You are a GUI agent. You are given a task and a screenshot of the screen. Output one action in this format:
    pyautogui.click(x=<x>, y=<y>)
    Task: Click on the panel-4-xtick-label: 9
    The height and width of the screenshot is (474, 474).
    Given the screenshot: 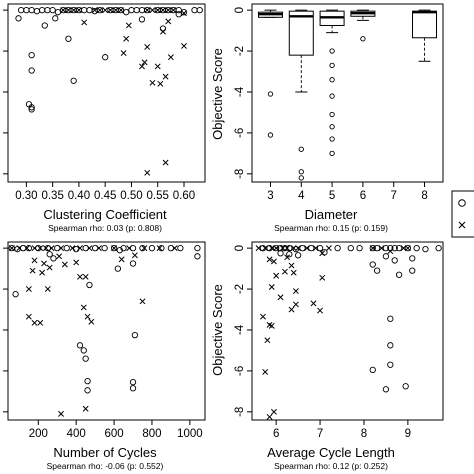 What is the action you would take?
    pyautogui.click(x=408, y=434)
    